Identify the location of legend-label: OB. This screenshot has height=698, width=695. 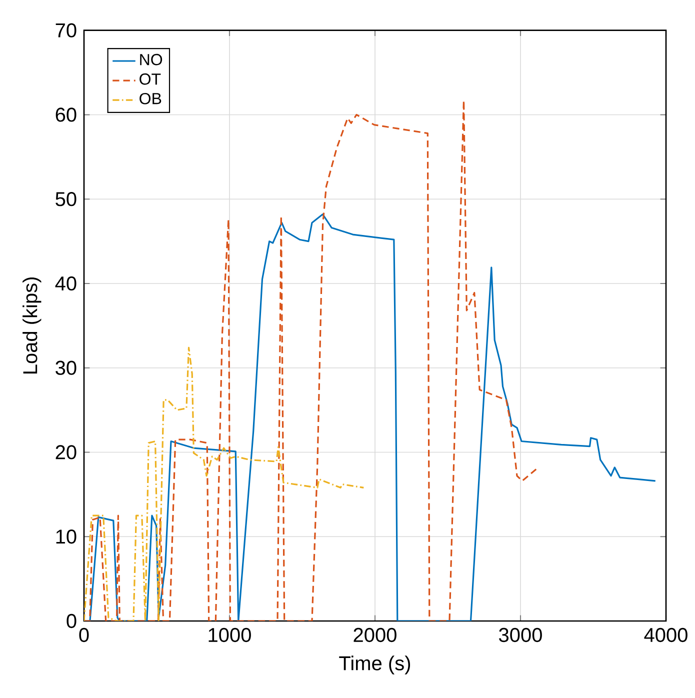
(151, 98).